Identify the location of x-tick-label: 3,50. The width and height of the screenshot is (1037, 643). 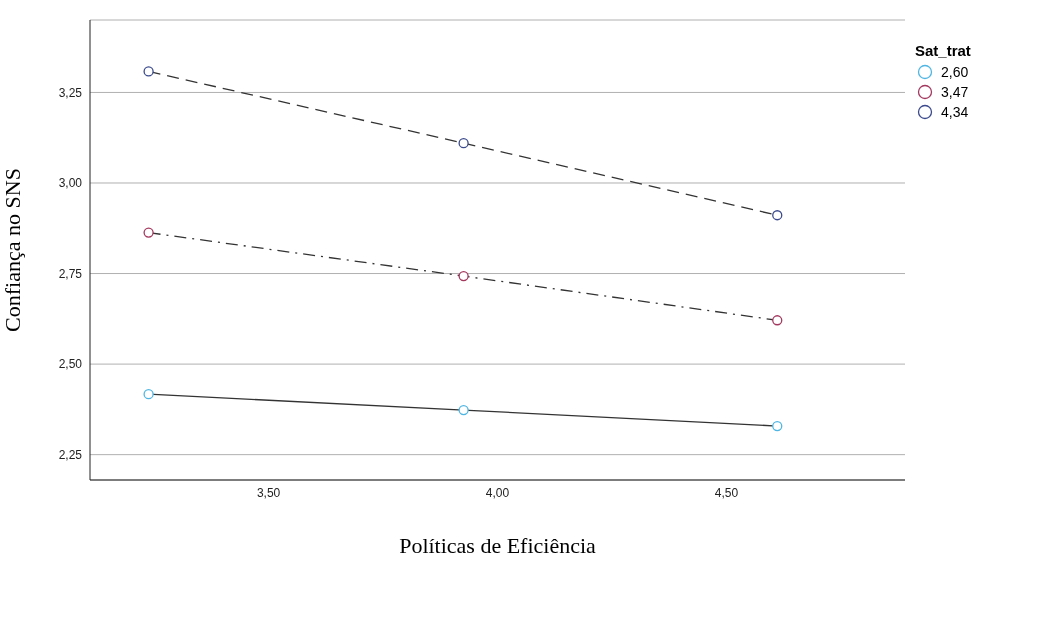
(268, 492).